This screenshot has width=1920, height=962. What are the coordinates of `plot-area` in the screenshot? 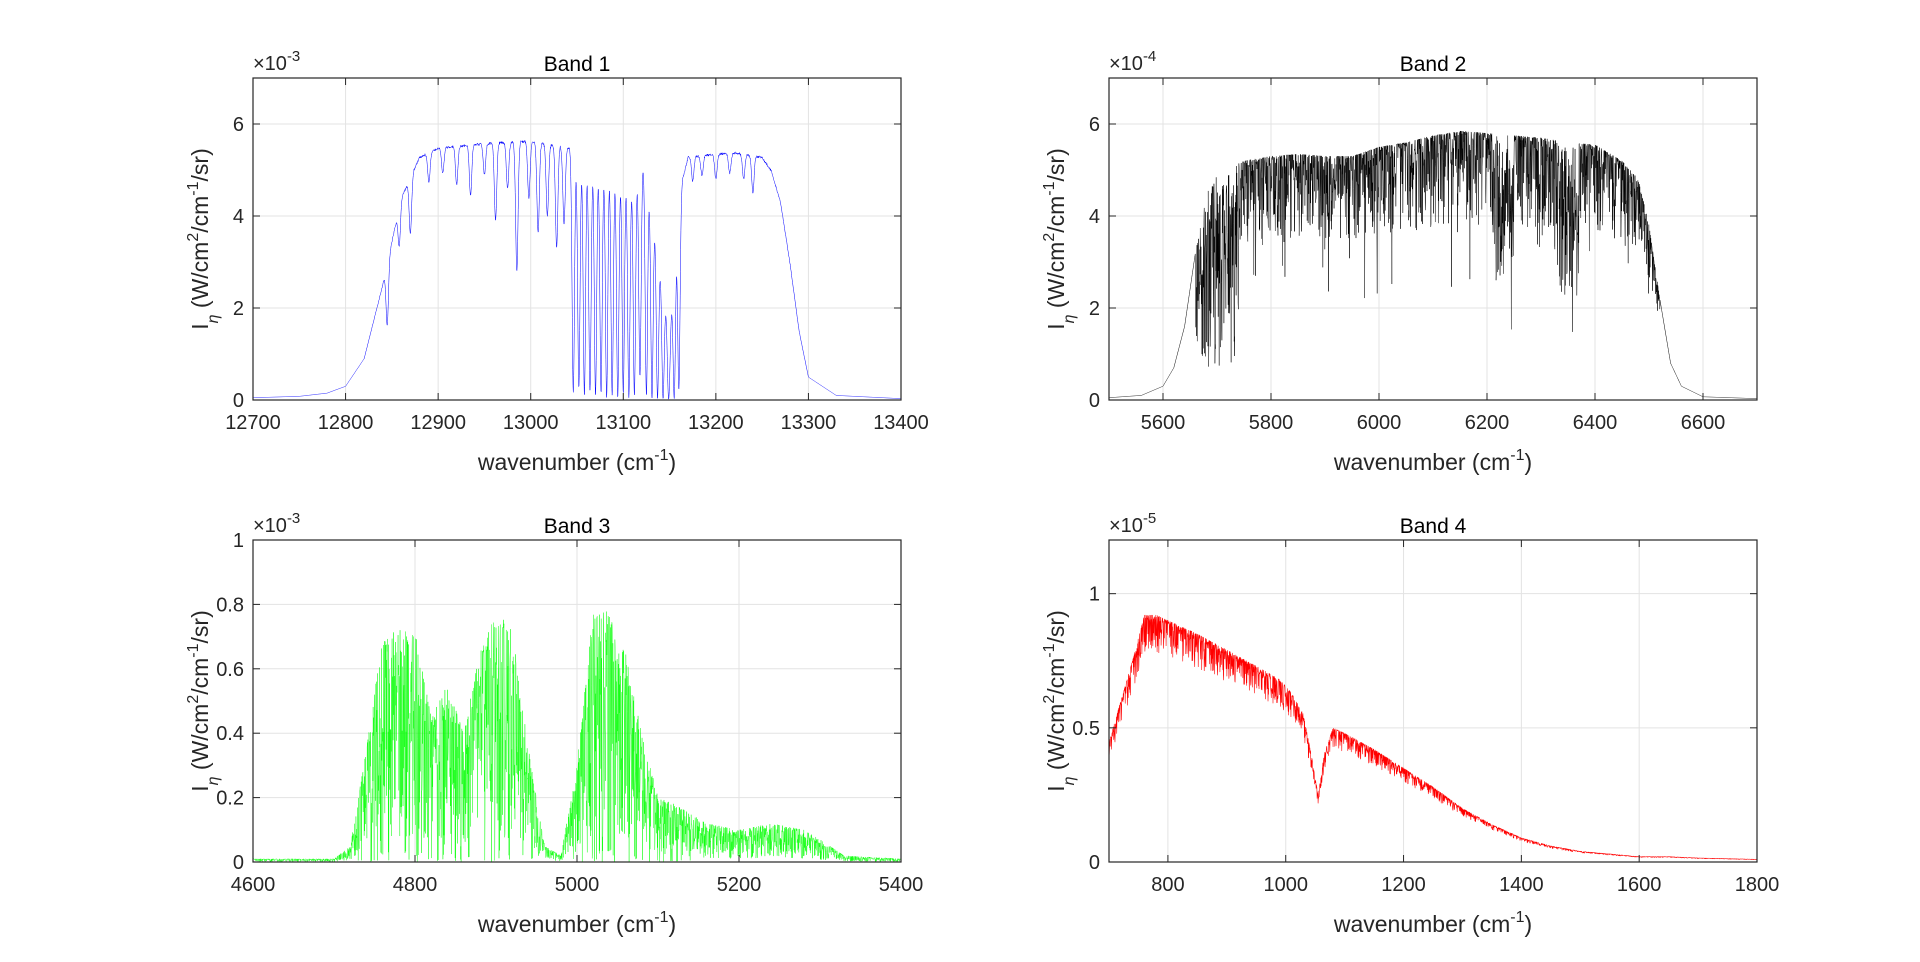 It's located at (1433, 701).